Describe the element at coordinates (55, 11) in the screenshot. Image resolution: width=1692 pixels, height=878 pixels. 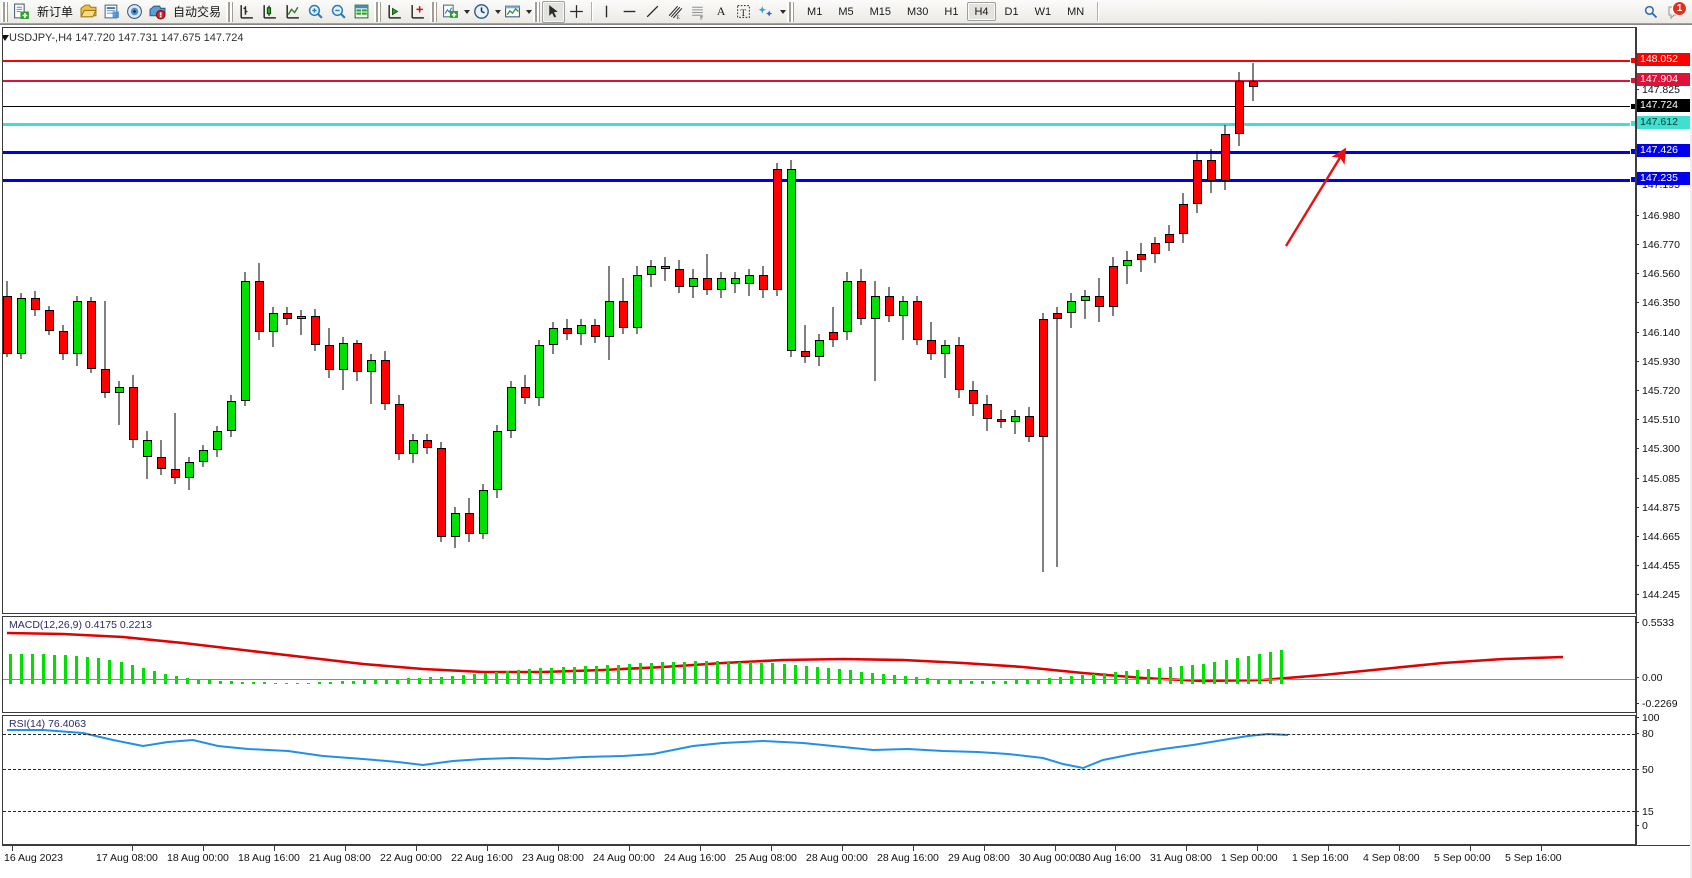
I see `new-order-label: 新订单` at that location.